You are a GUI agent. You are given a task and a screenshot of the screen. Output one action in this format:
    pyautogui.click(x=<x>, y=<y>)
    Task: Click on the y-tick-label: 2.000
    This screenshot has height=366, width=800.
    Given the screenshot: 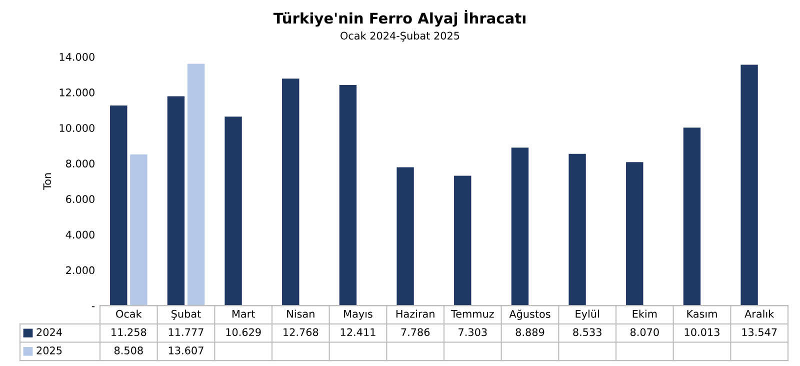 What is the action you would take?
    pyautogui.click(x=80, y=270)
    